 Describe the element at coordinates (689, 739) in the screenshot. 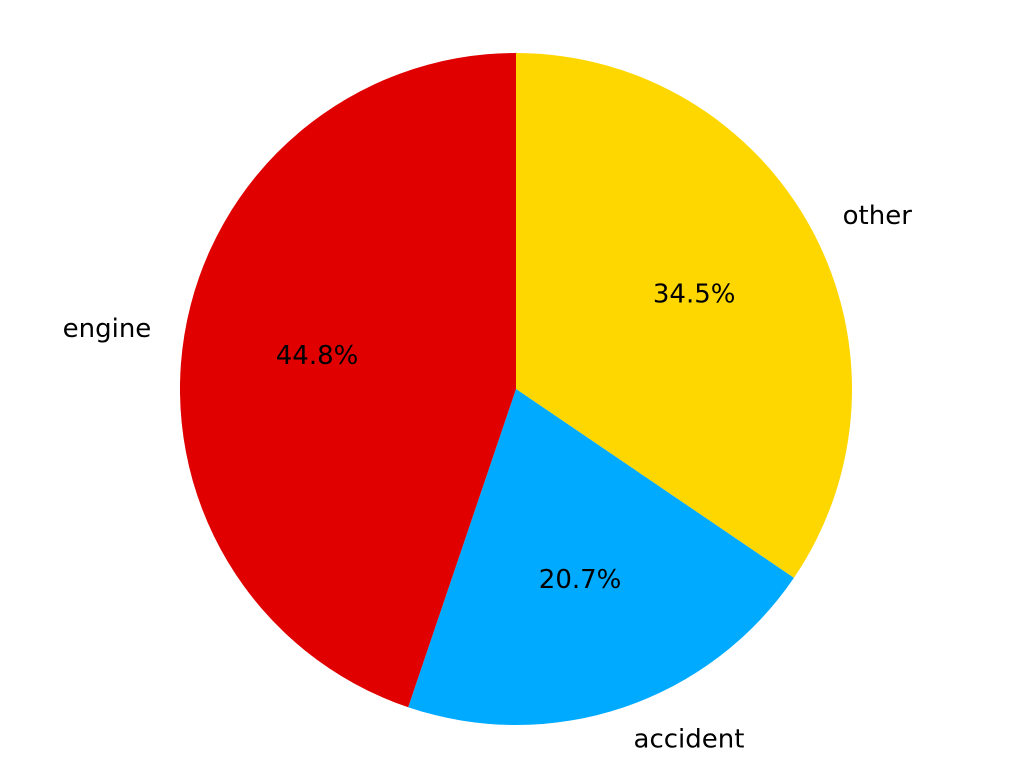

I see `pie-category-label-accident: accident` at that location.